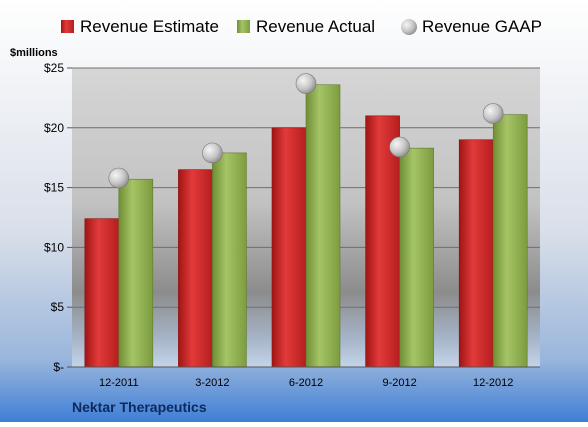 The height and width of the screenshot is (427, 588). I want to click on legend-swatch-revenue-estimate, so click(67, 26).